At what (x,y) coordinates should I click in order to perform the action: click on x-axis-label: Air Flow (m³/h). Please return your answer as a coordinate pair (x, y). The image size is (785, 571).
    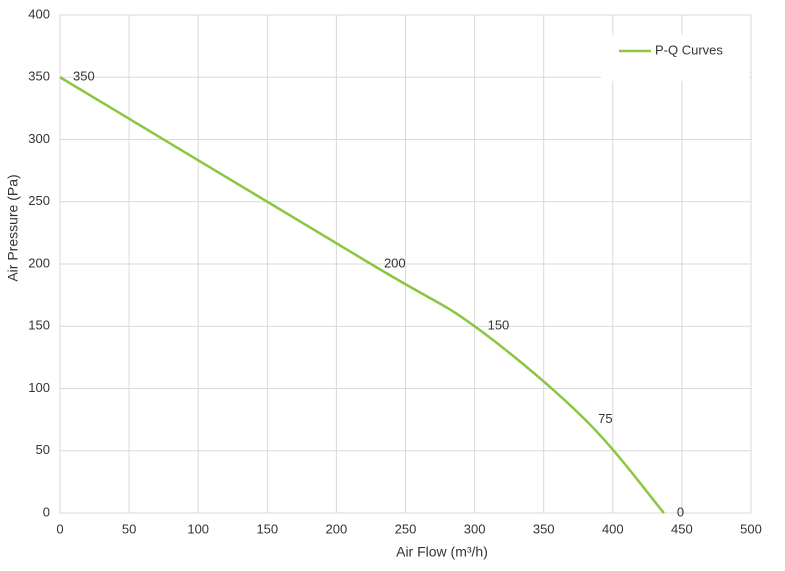
    Looking at the image, I should click on (442, 552).